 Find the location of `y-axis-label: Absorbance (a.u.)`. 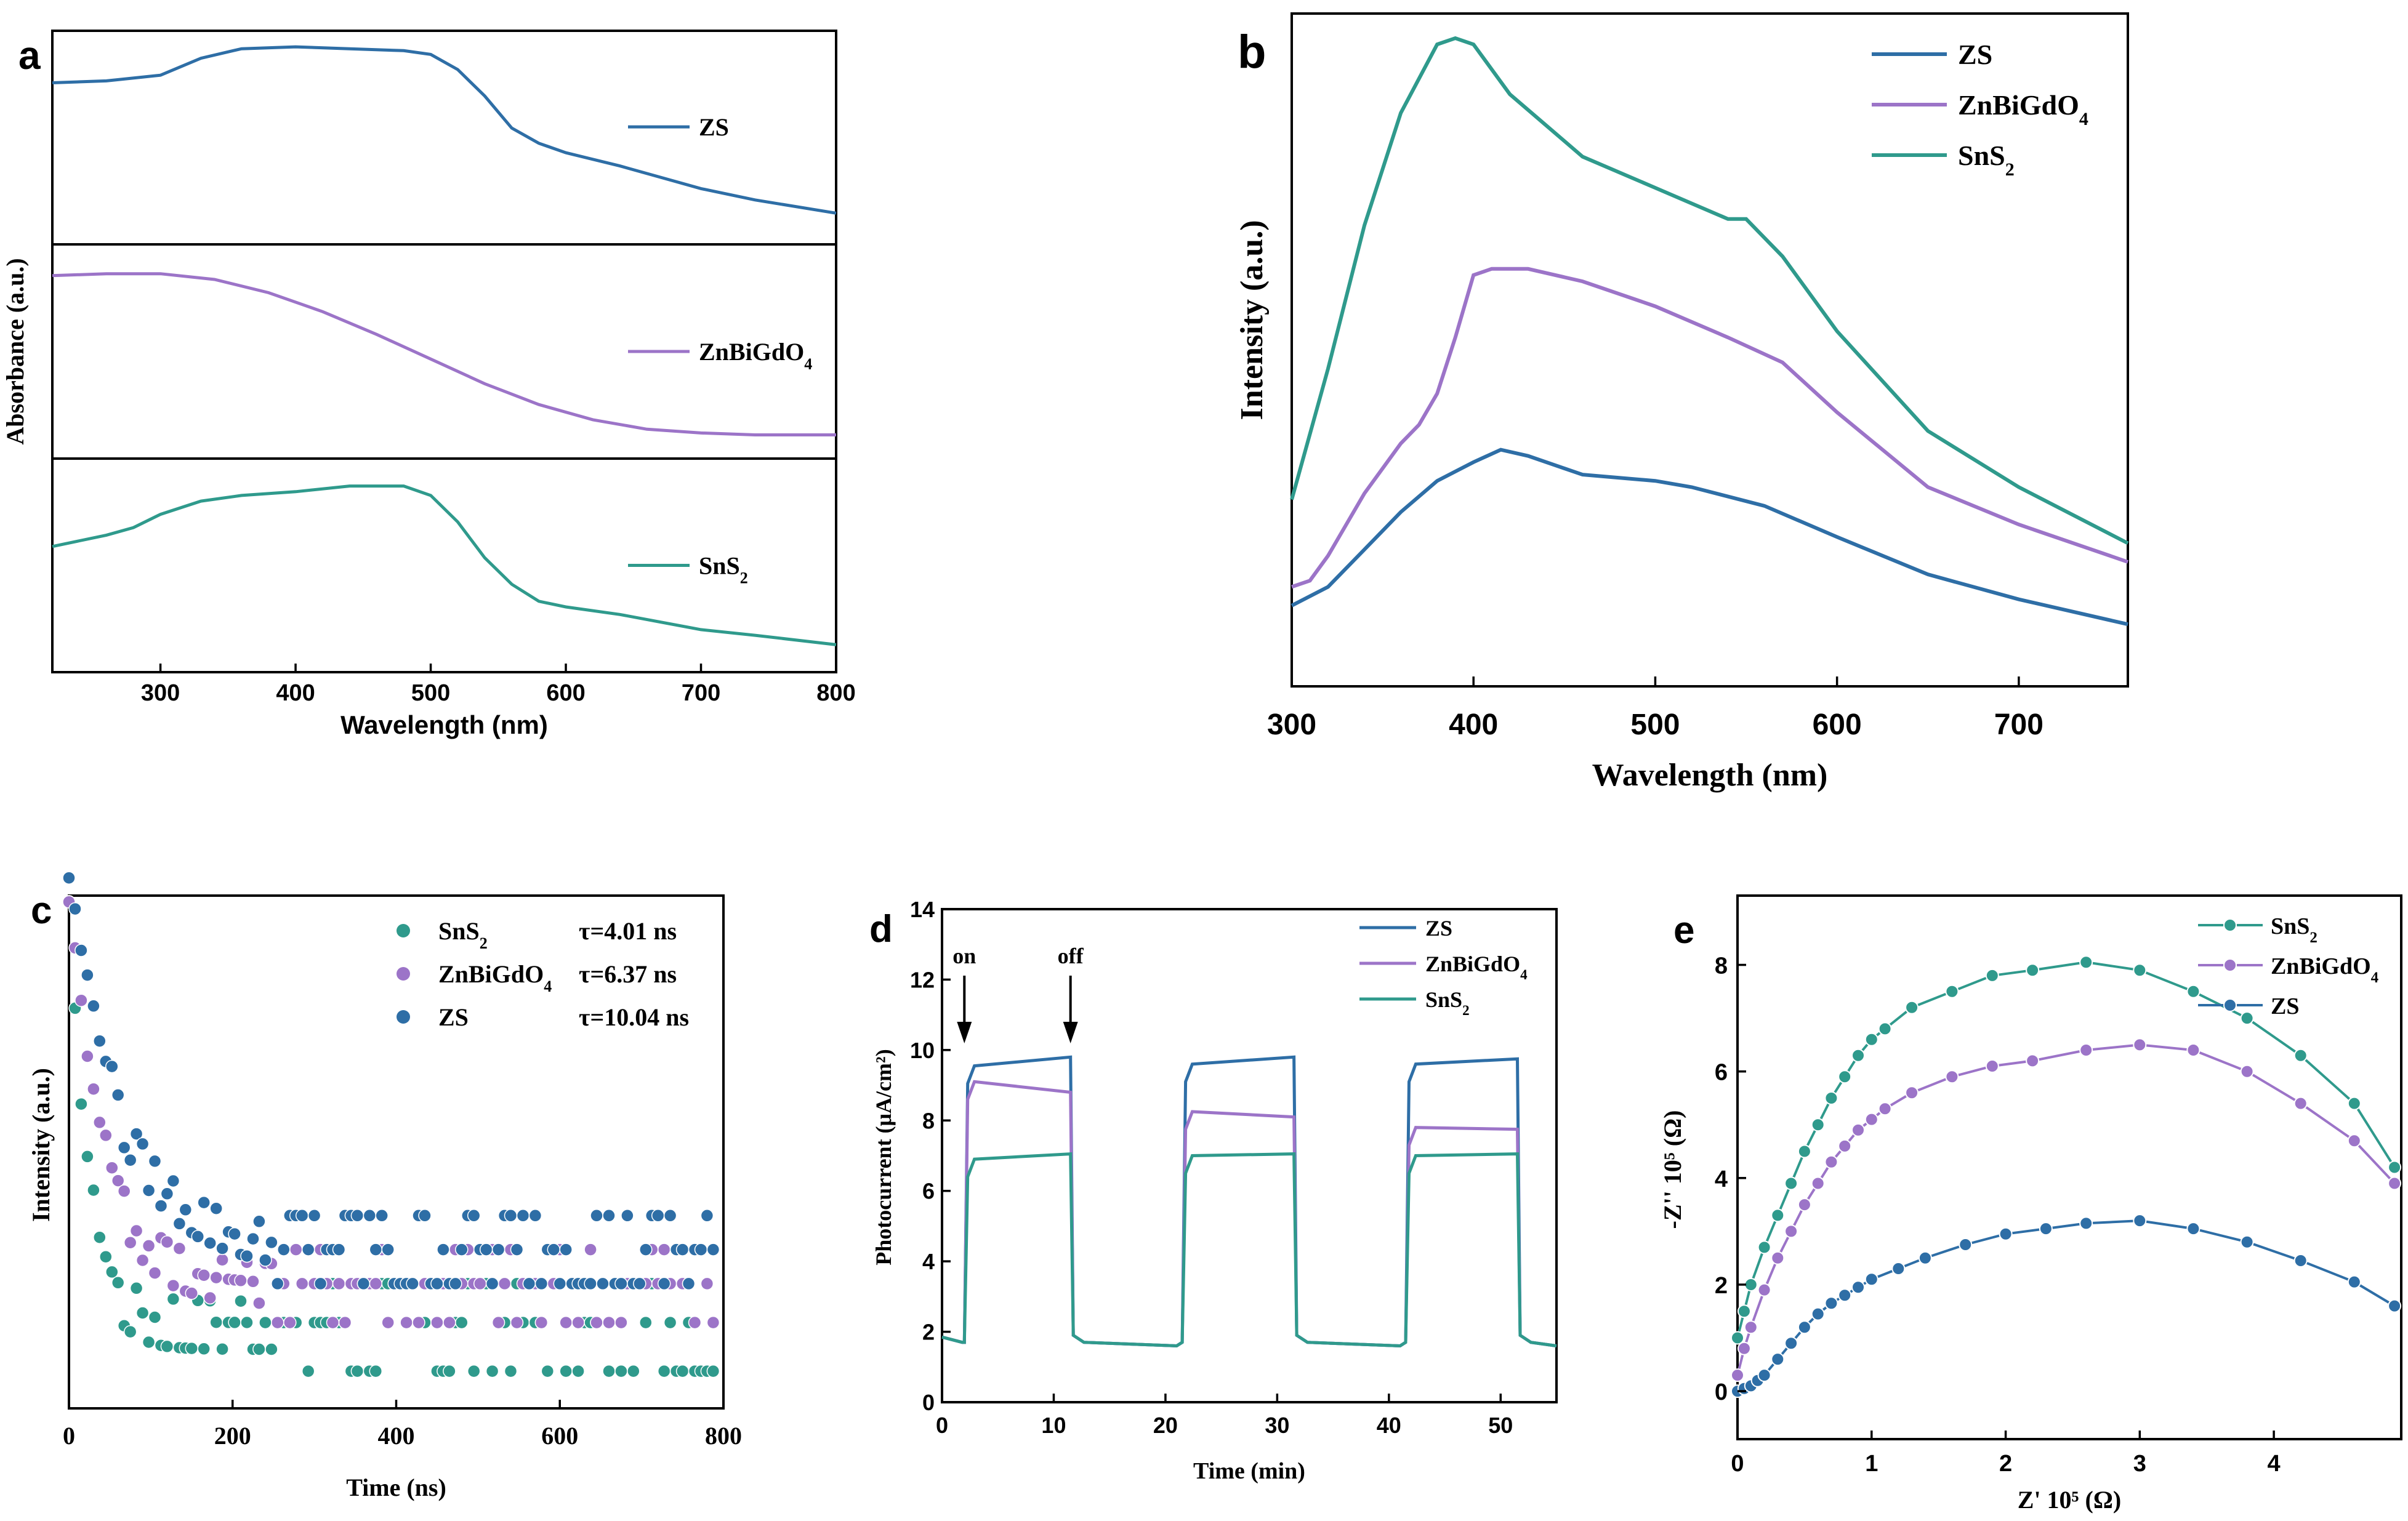

y-axis-label: Absorbance (a.u.) is located at coordinates (15, 351).